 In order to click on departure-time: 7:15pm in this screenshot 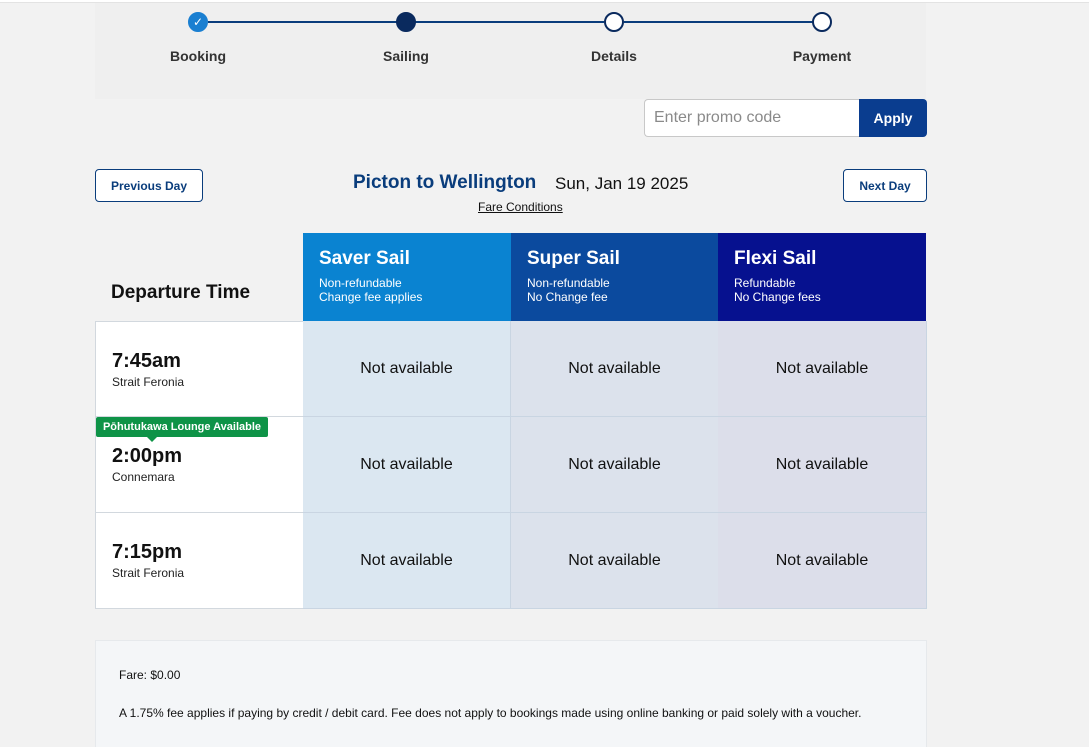, I will do `click(147, 552)`.